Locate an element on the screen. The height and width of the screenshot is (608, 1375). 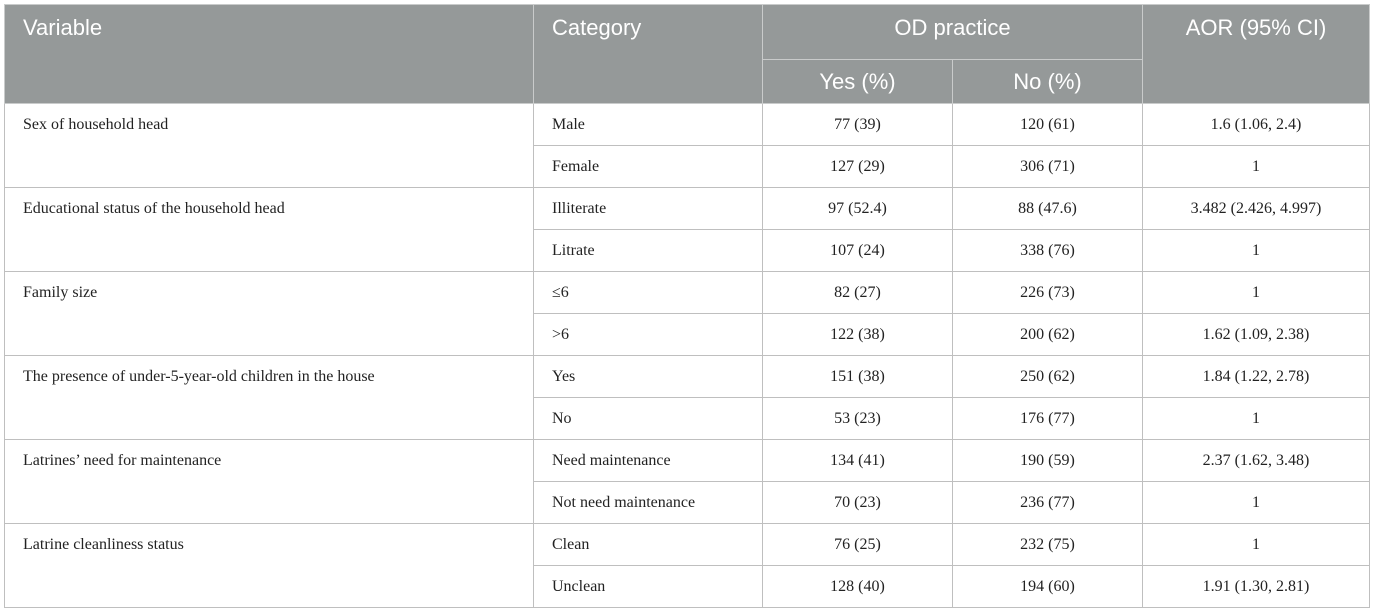
yes-percent-cell: 77 (39) is located at coordinates (857, 124).